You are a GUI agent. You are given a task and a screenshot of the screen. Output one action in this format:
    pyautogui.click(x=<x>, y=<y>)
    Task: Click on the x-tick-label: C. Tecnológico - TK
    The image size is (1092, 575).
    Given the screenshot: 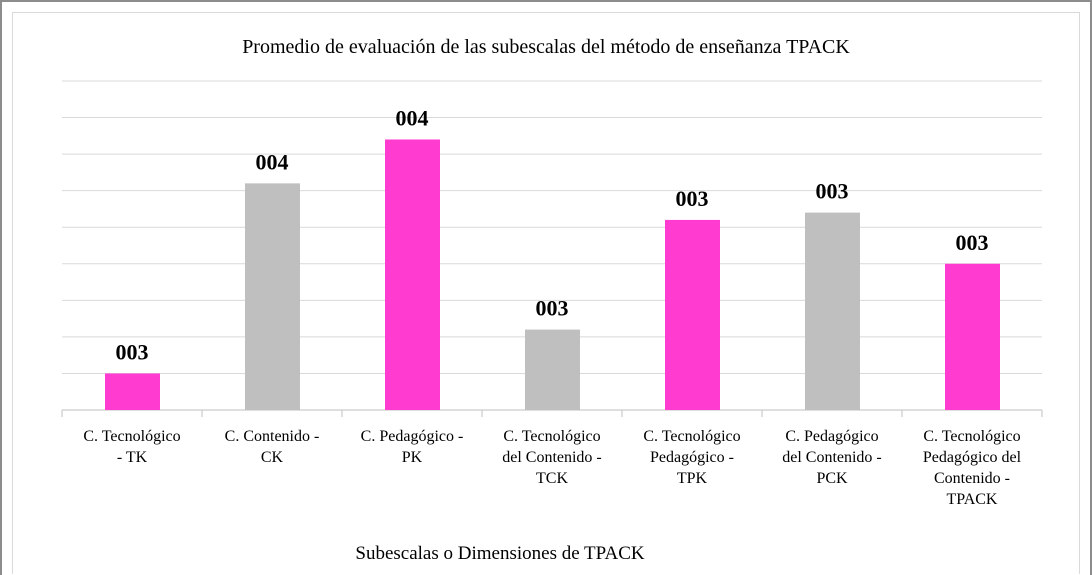 What is the action you would take?
    pyautogui.click(x=132, y=447)
    